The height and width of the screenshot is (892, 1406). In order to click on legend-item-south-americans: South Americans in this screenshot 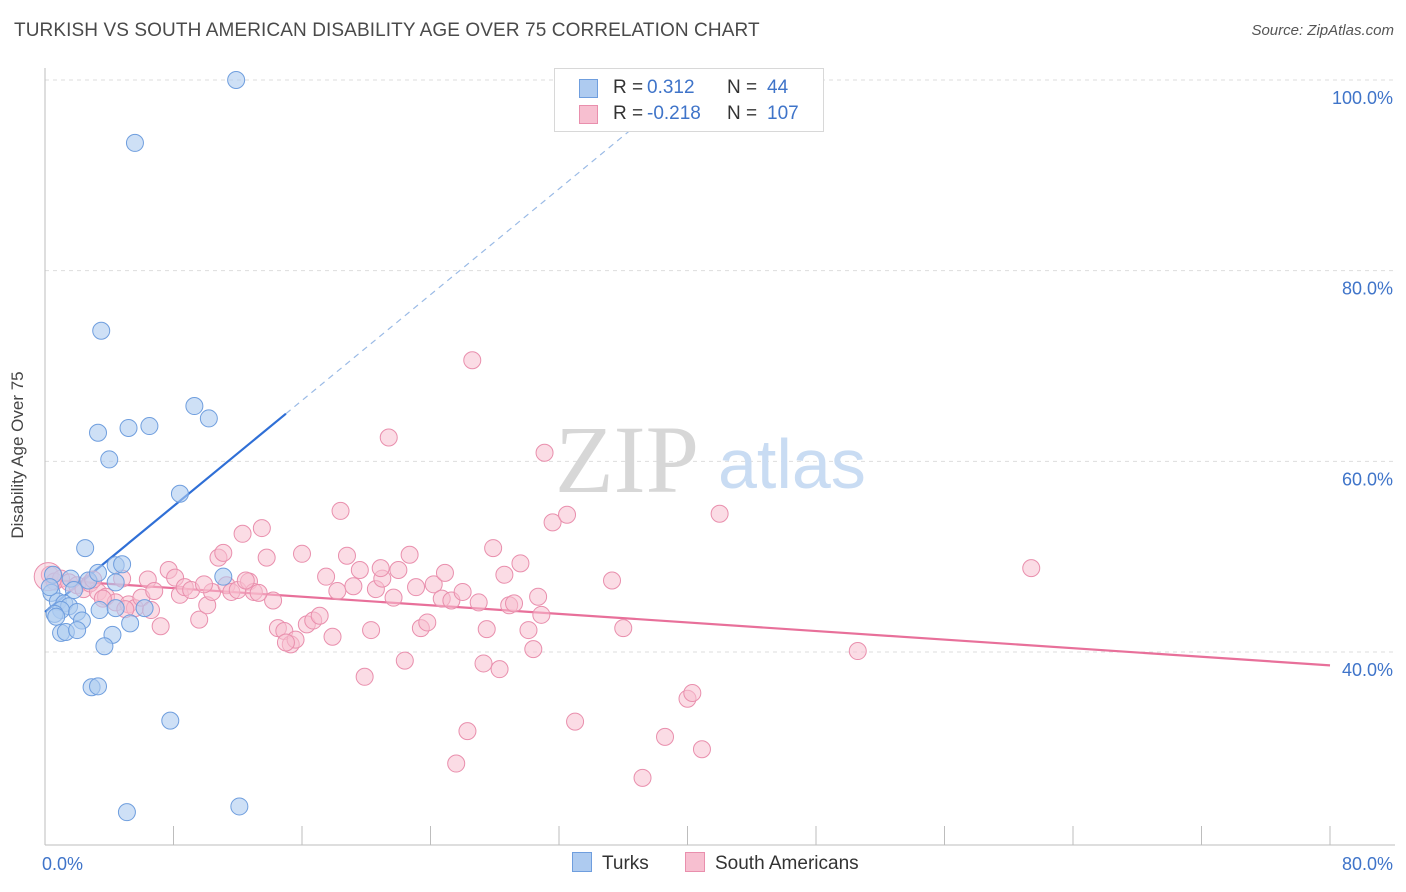, I will do `click(772, 863)`.